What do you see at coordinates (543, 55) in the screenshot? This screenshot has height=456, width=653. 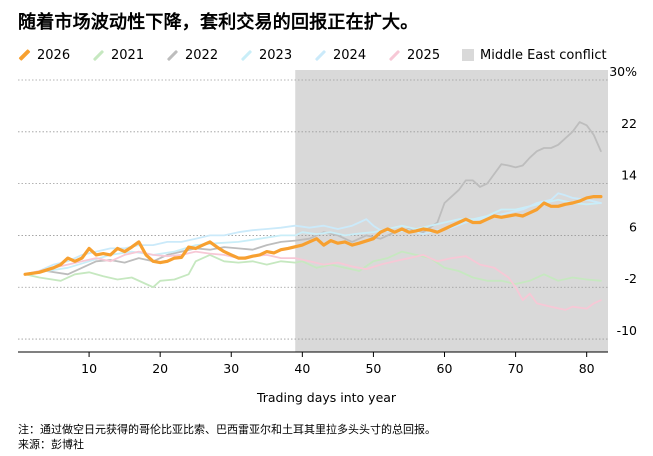 I see `legend-label: Middle East conflict` at bounding box center [543, 55].